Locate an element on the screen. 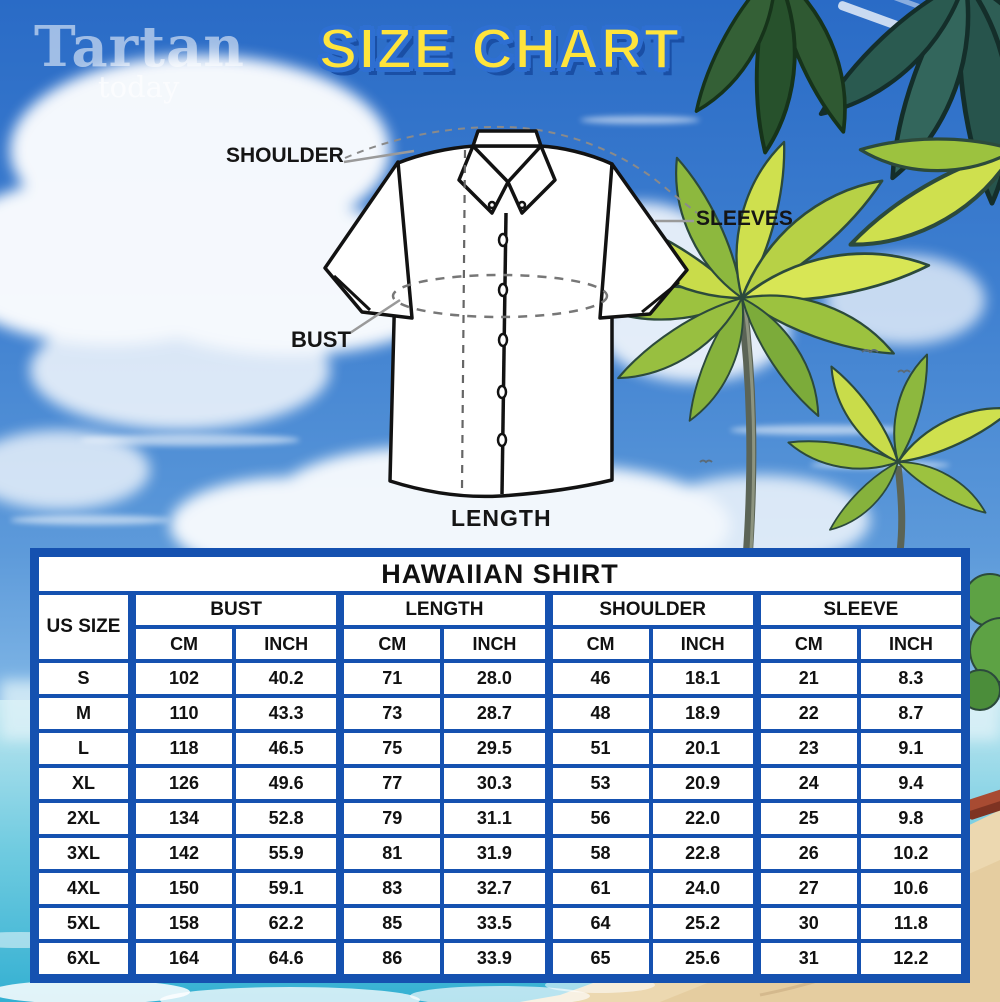  value-cell: 65 is located at coordinates (598, 958).